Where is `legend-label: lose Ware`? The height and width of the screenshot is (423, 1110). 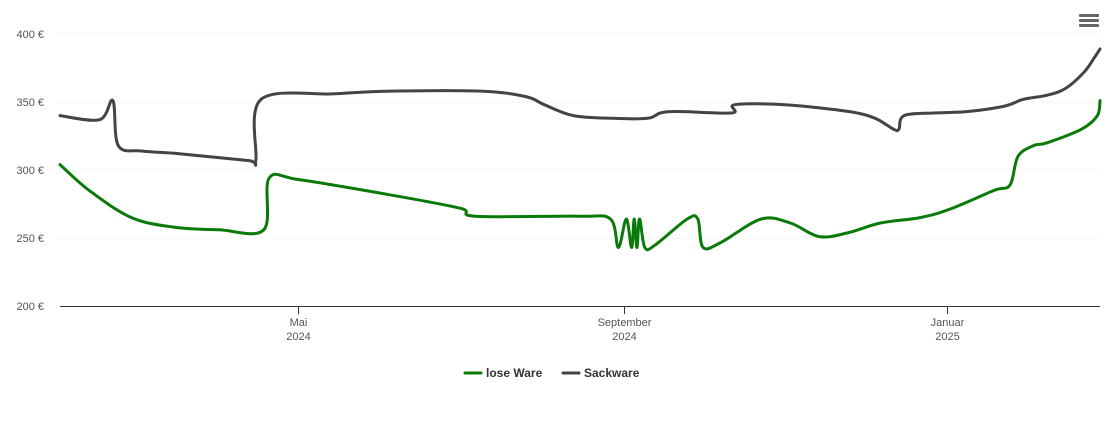
legend-label: lose Ware is located at coordinates (514, 373).